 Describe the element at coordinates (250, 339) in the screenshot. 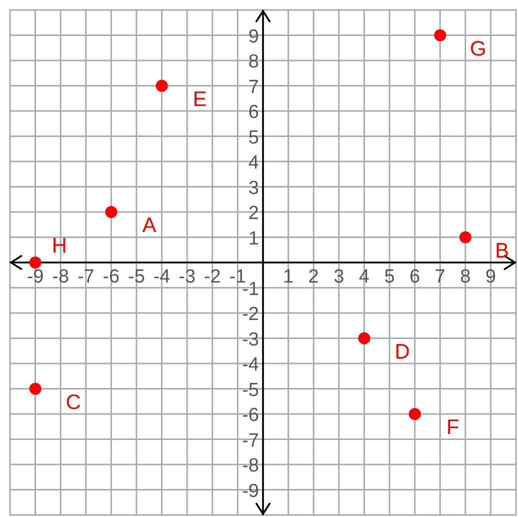

I see `y-tick-label: -3` at that location.